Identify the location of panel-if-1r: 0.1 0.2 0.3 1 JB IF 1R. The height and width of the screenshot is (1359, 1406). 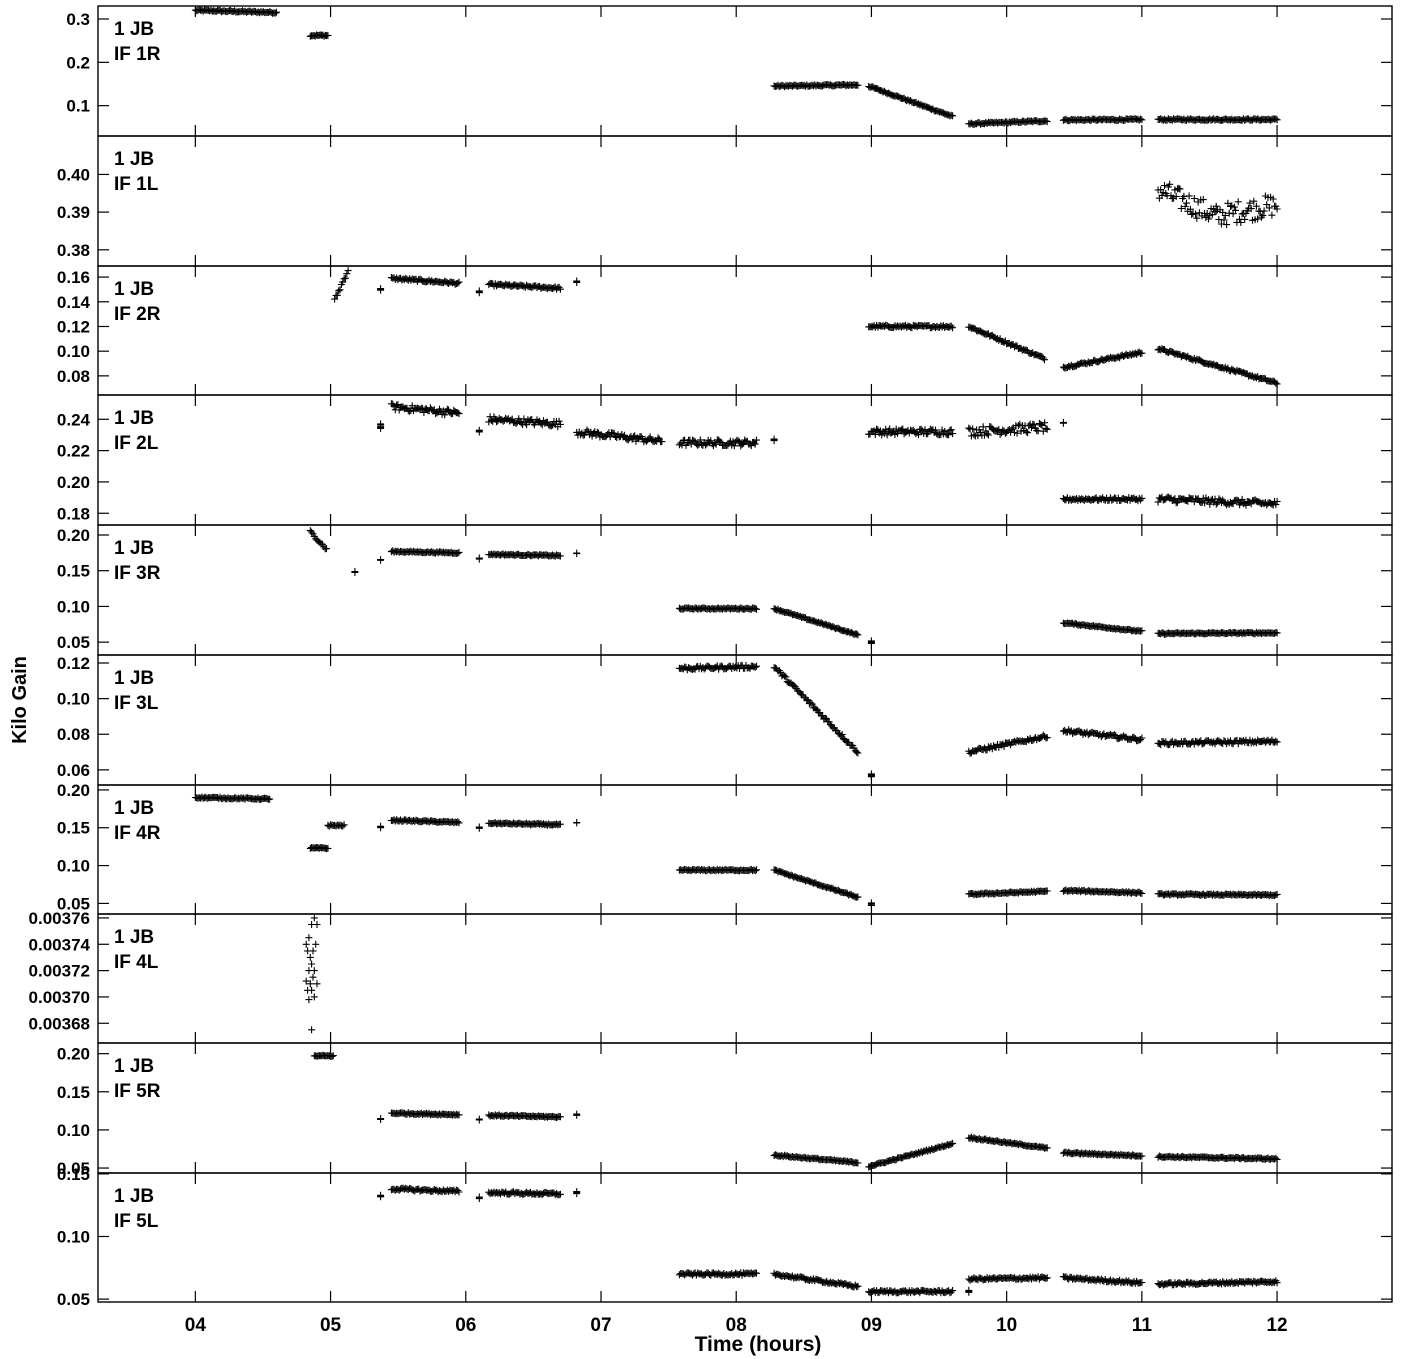
(729, 71).